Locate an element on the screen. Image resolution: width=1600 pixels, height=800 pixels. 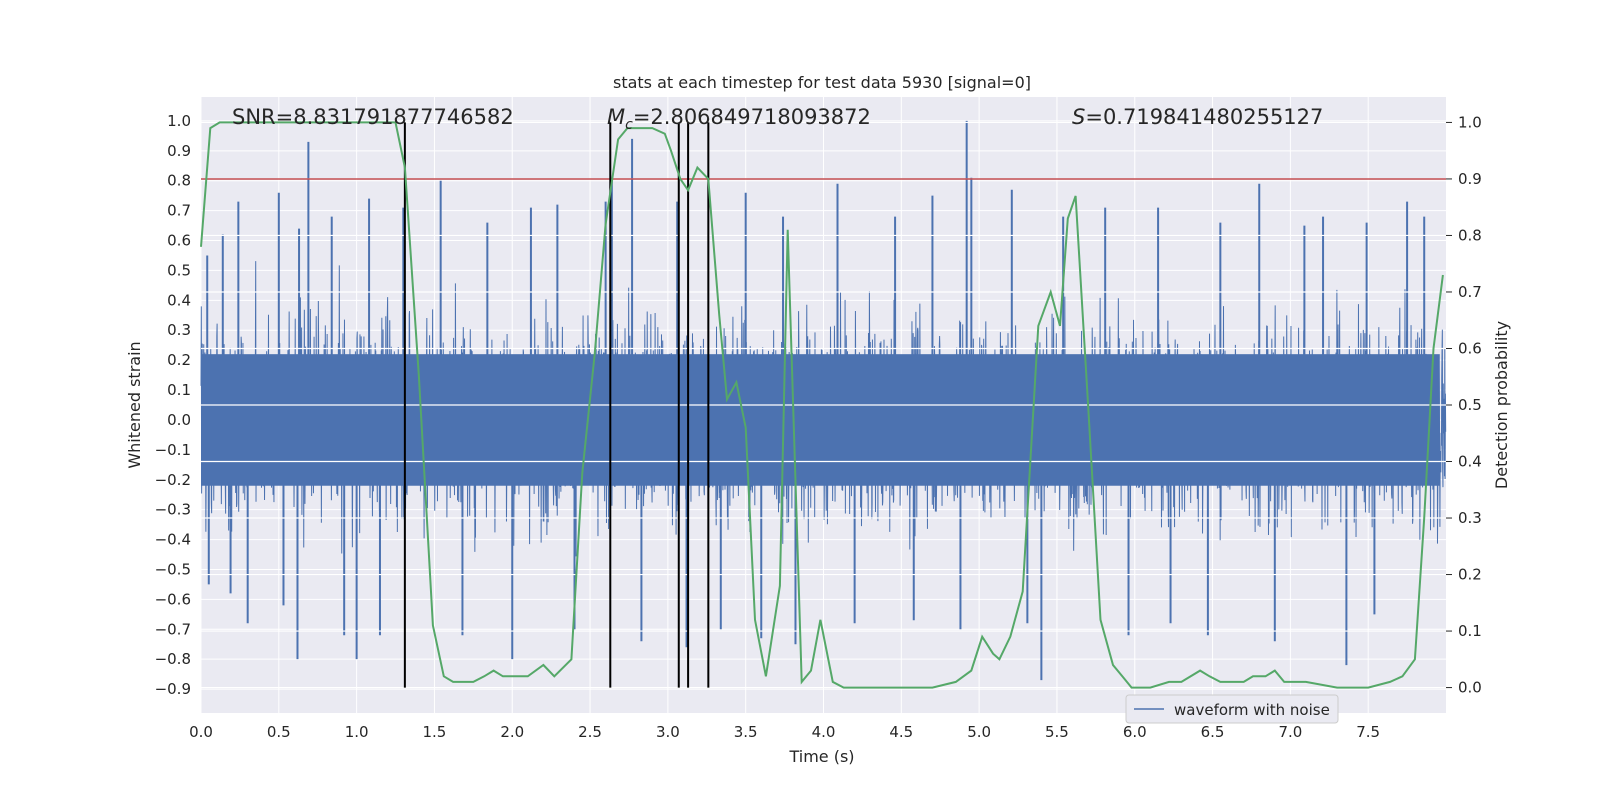
x-tick-label: 5.0 is located at coordinates (979, 732).